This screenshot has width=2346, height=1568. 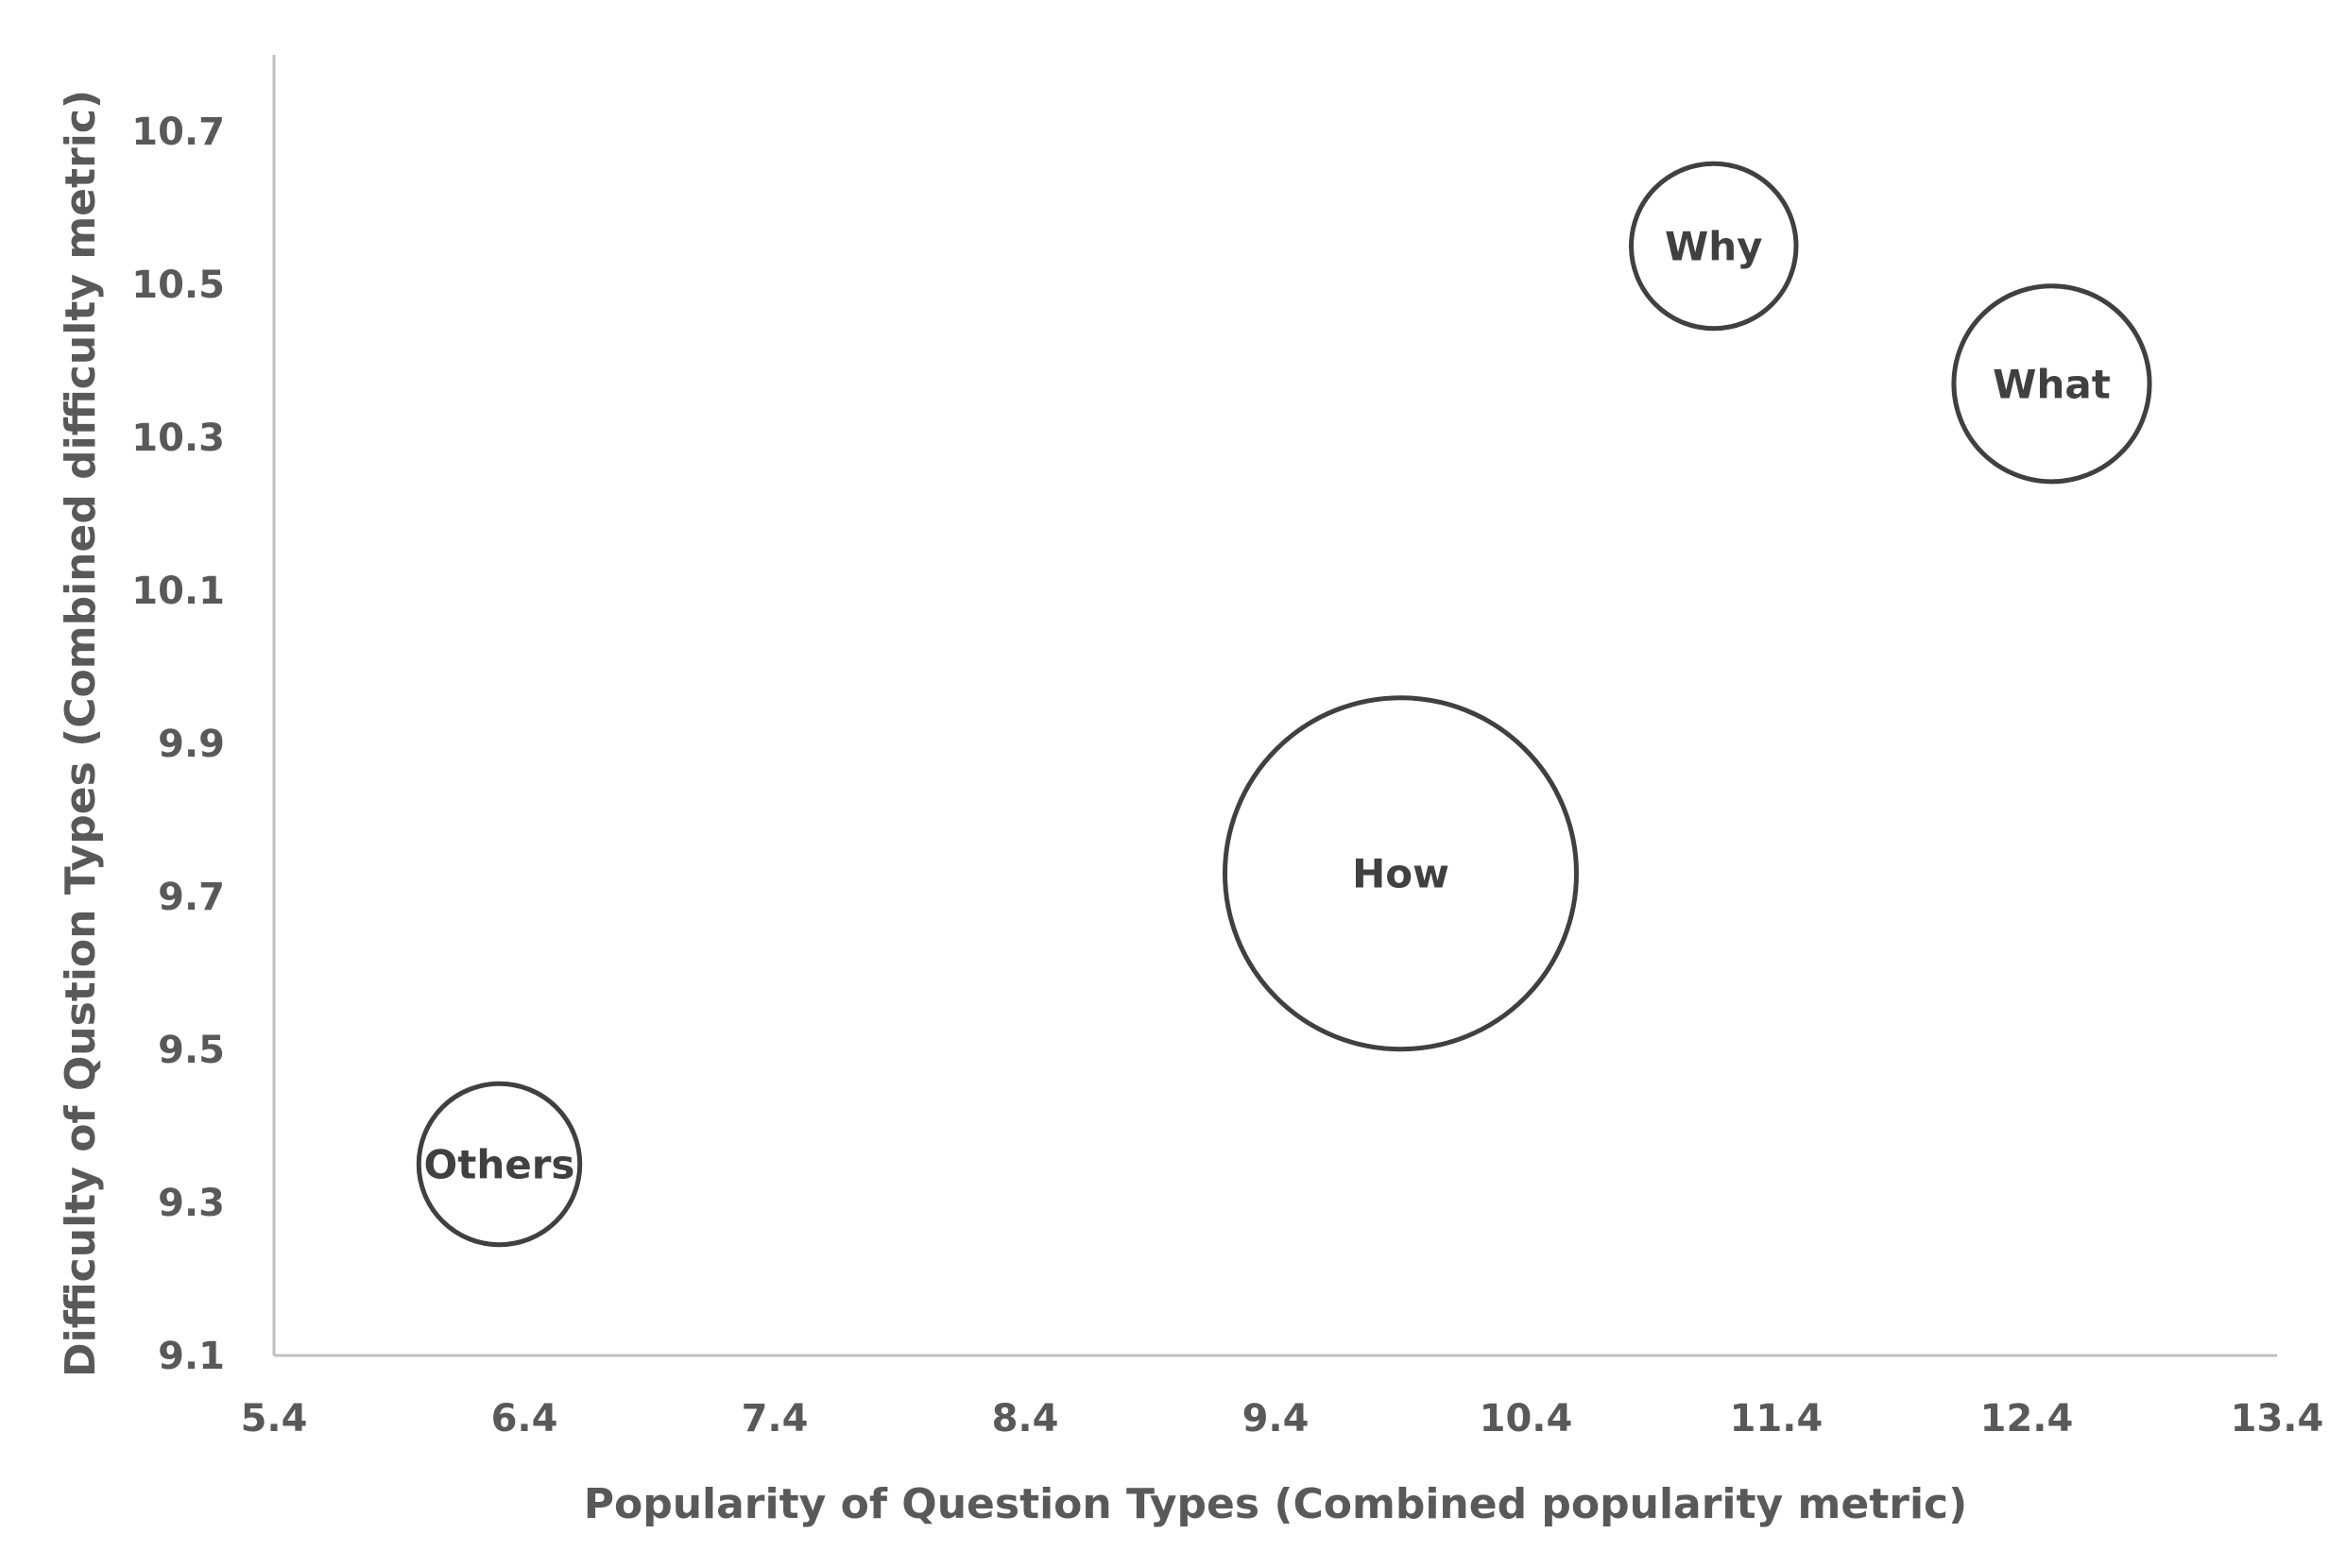 I want to click on x-tick-label: 6.4, so click(x=524, y=1418).